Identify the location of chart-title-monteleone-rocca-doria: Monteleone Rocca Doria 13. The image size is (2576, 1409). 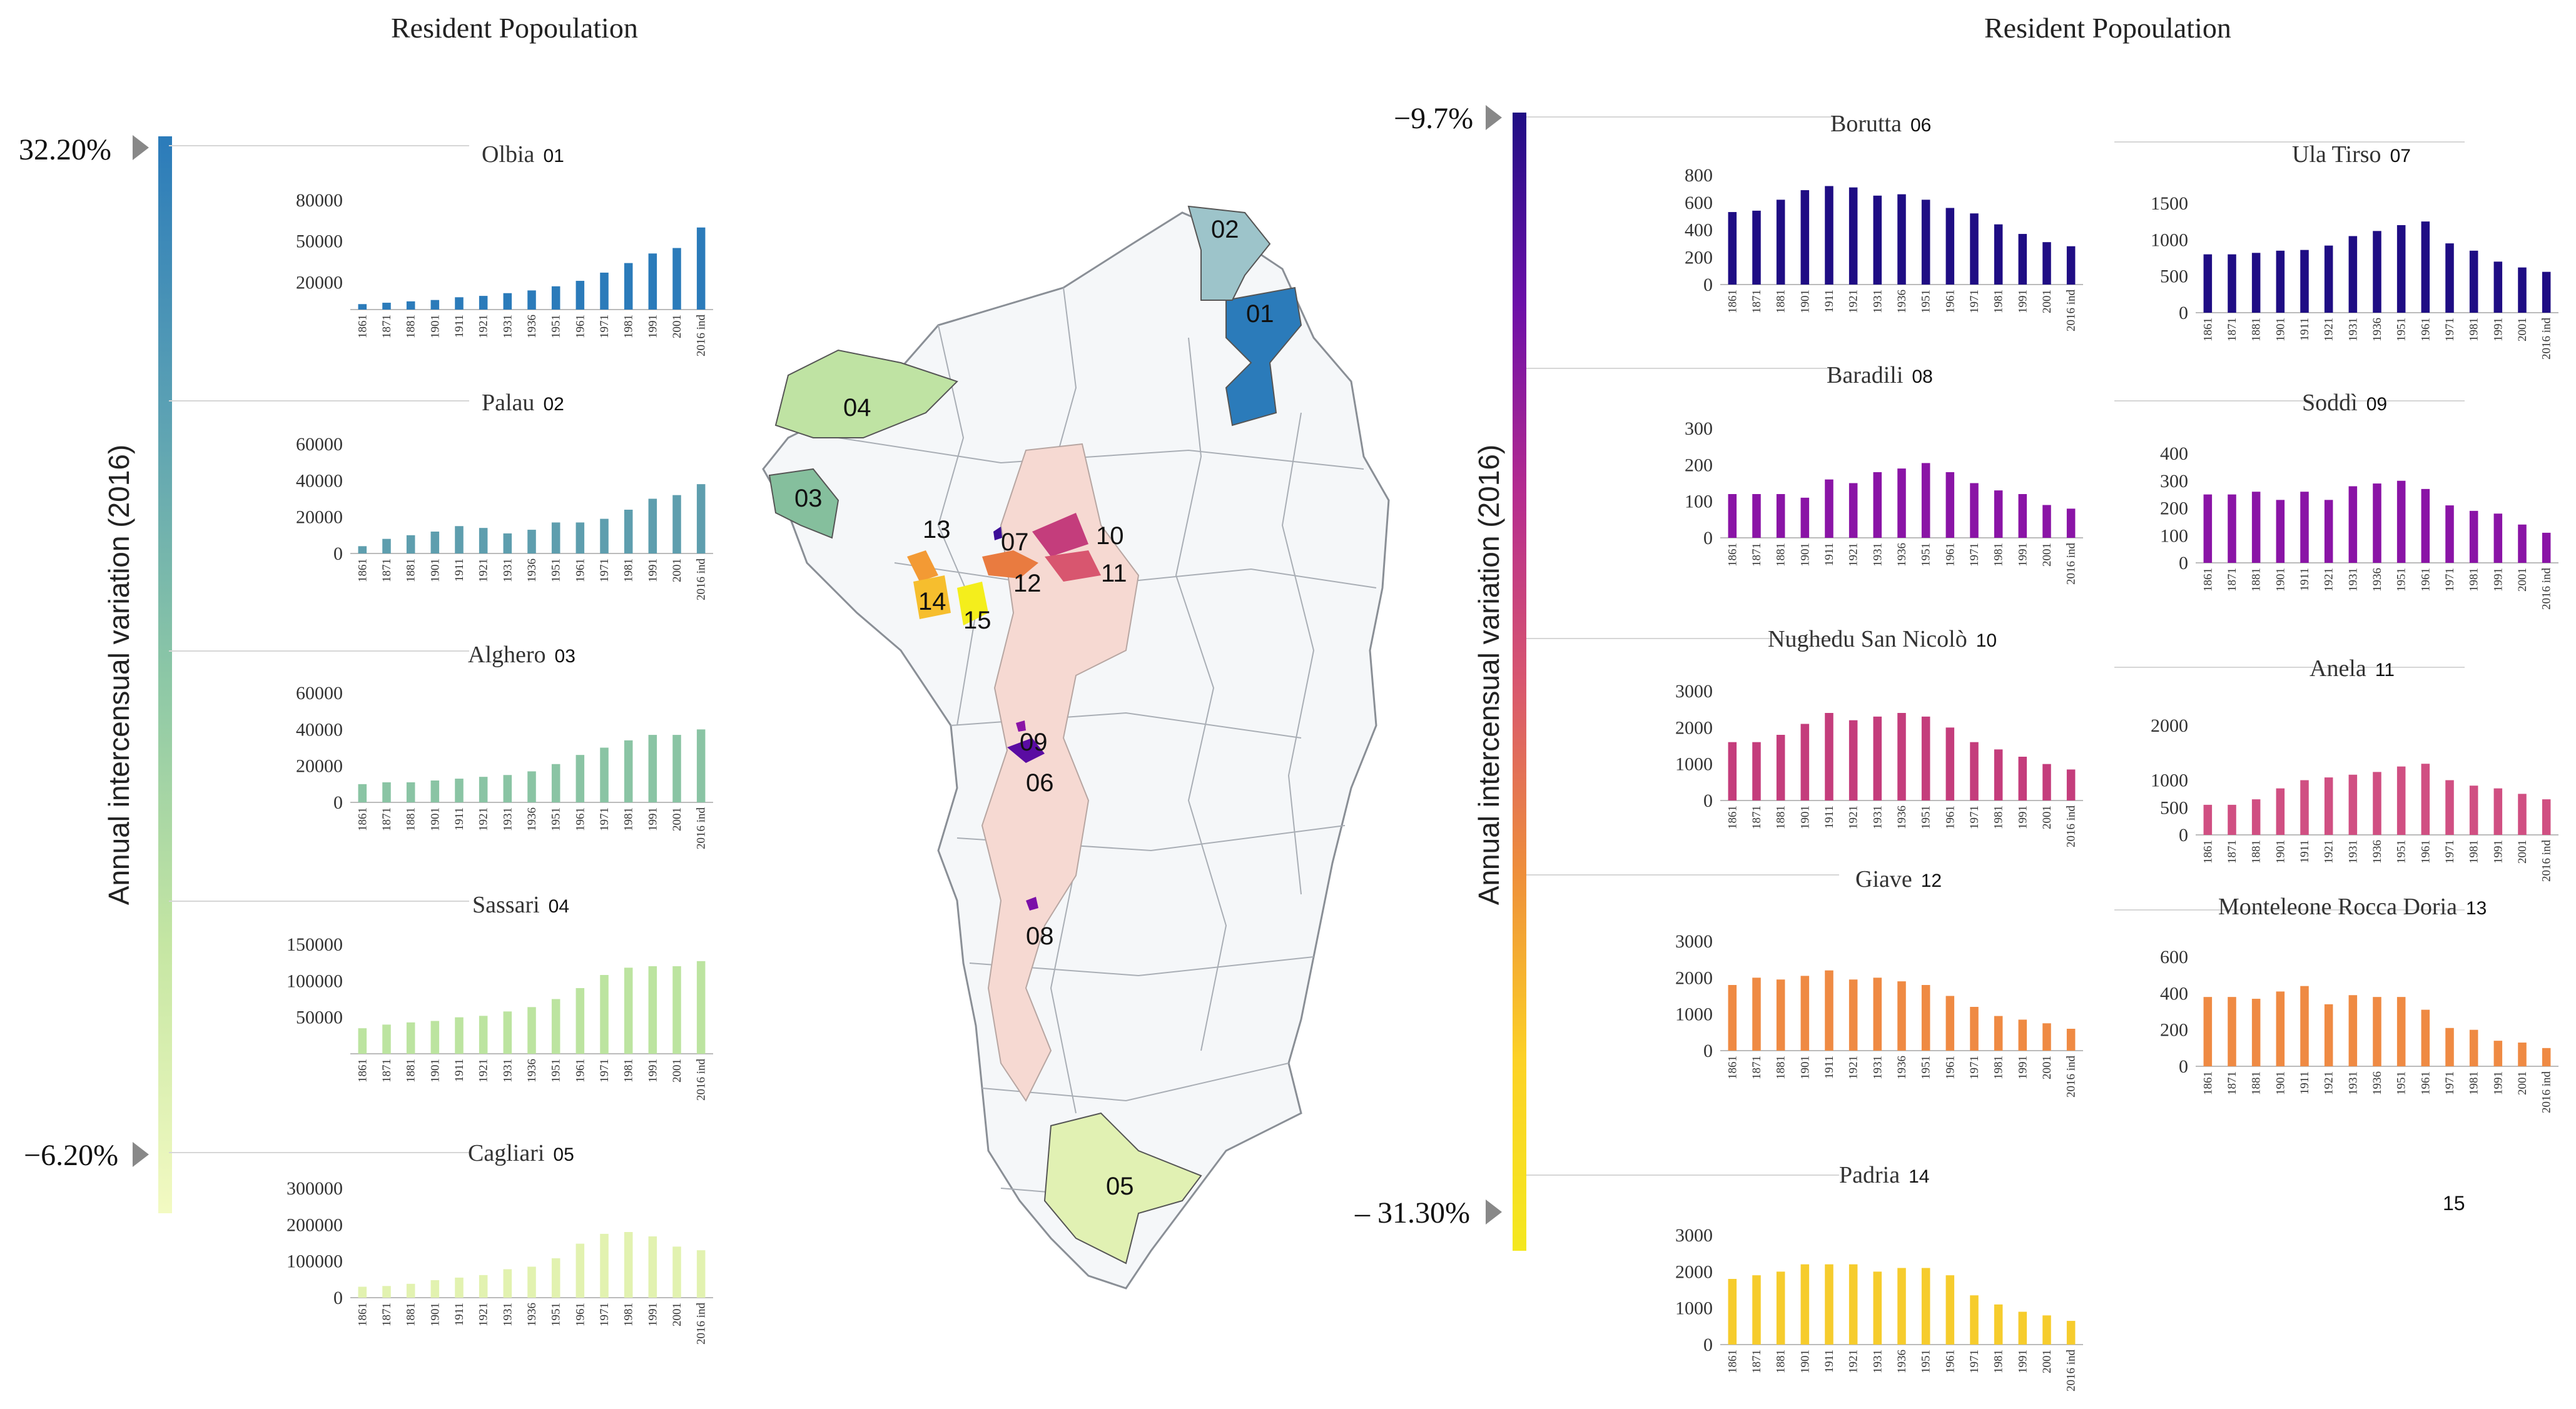
(2352, 907).